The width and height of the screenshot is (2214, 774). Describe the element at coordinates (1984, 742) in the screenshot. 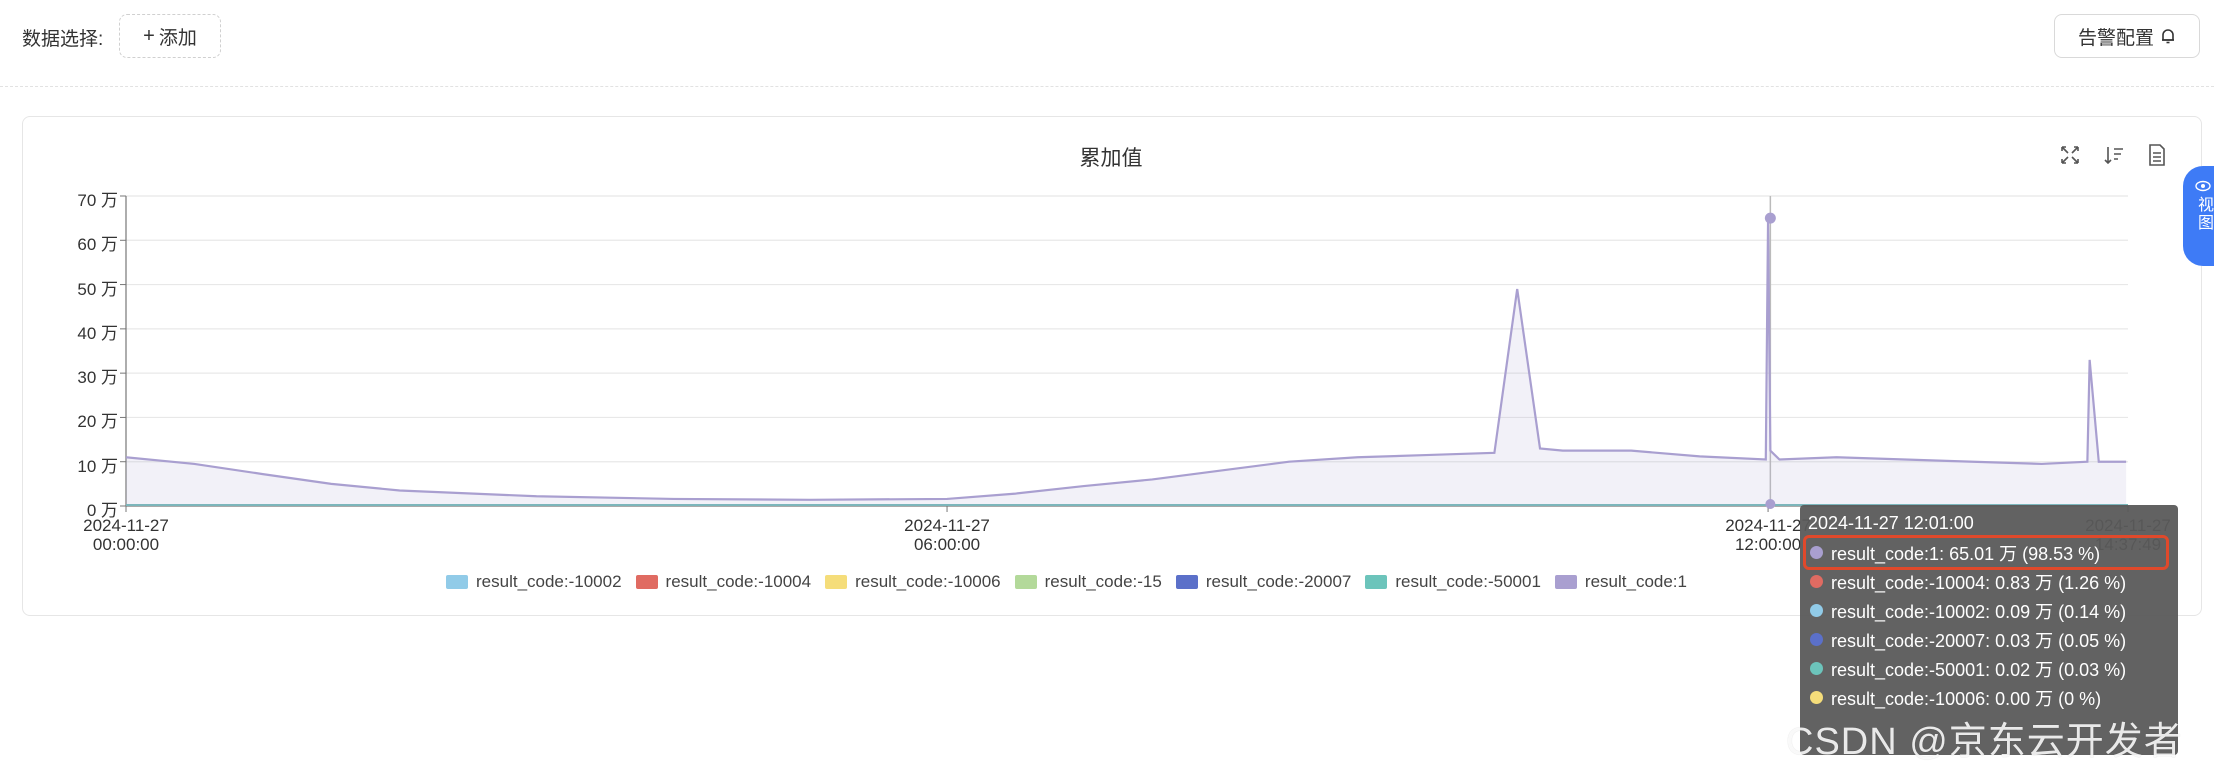

I see `watermark-text: CSDN @京东云开发者` at that location.